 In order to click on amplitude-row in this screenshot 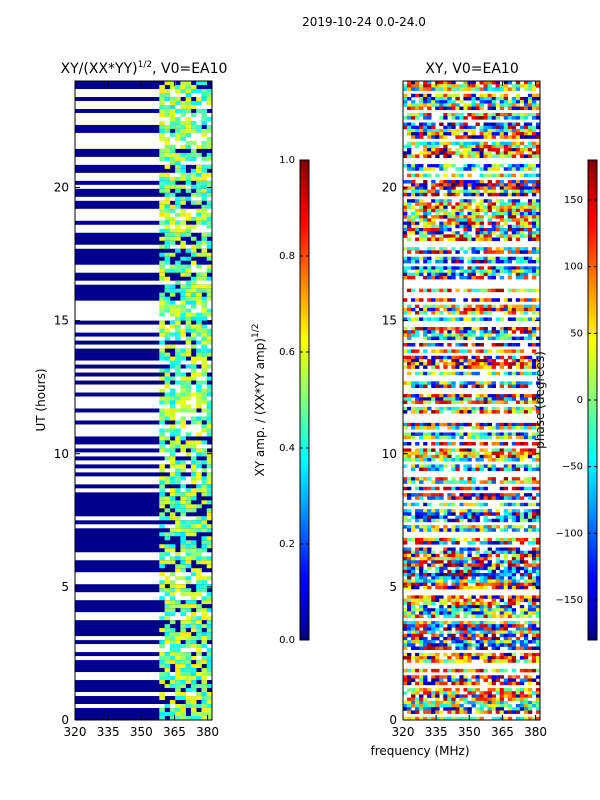, I will do `click(143, 318)`.